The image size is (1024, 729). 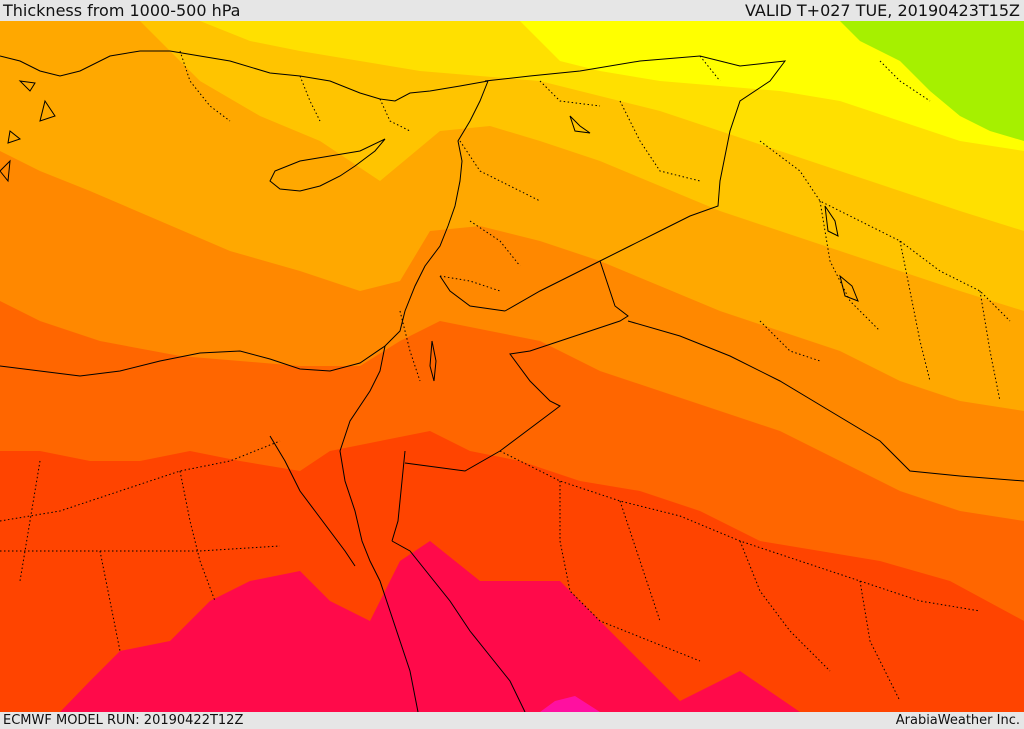 I want to click on coast-sinai-gulf-suez, so click(x=379, y=528).